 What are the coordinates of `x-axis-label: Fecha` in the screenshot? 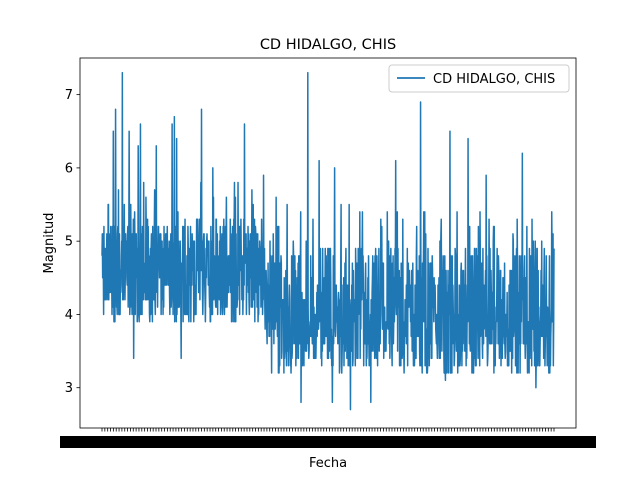 It's located at (328, 463).